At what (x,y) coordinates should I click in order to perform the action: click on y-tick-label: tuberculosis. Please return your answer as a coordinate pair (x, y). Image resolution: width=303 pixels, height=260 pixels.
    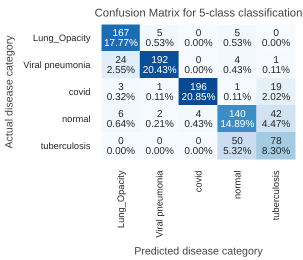
    Looking at the image, I should click on (65, 146).